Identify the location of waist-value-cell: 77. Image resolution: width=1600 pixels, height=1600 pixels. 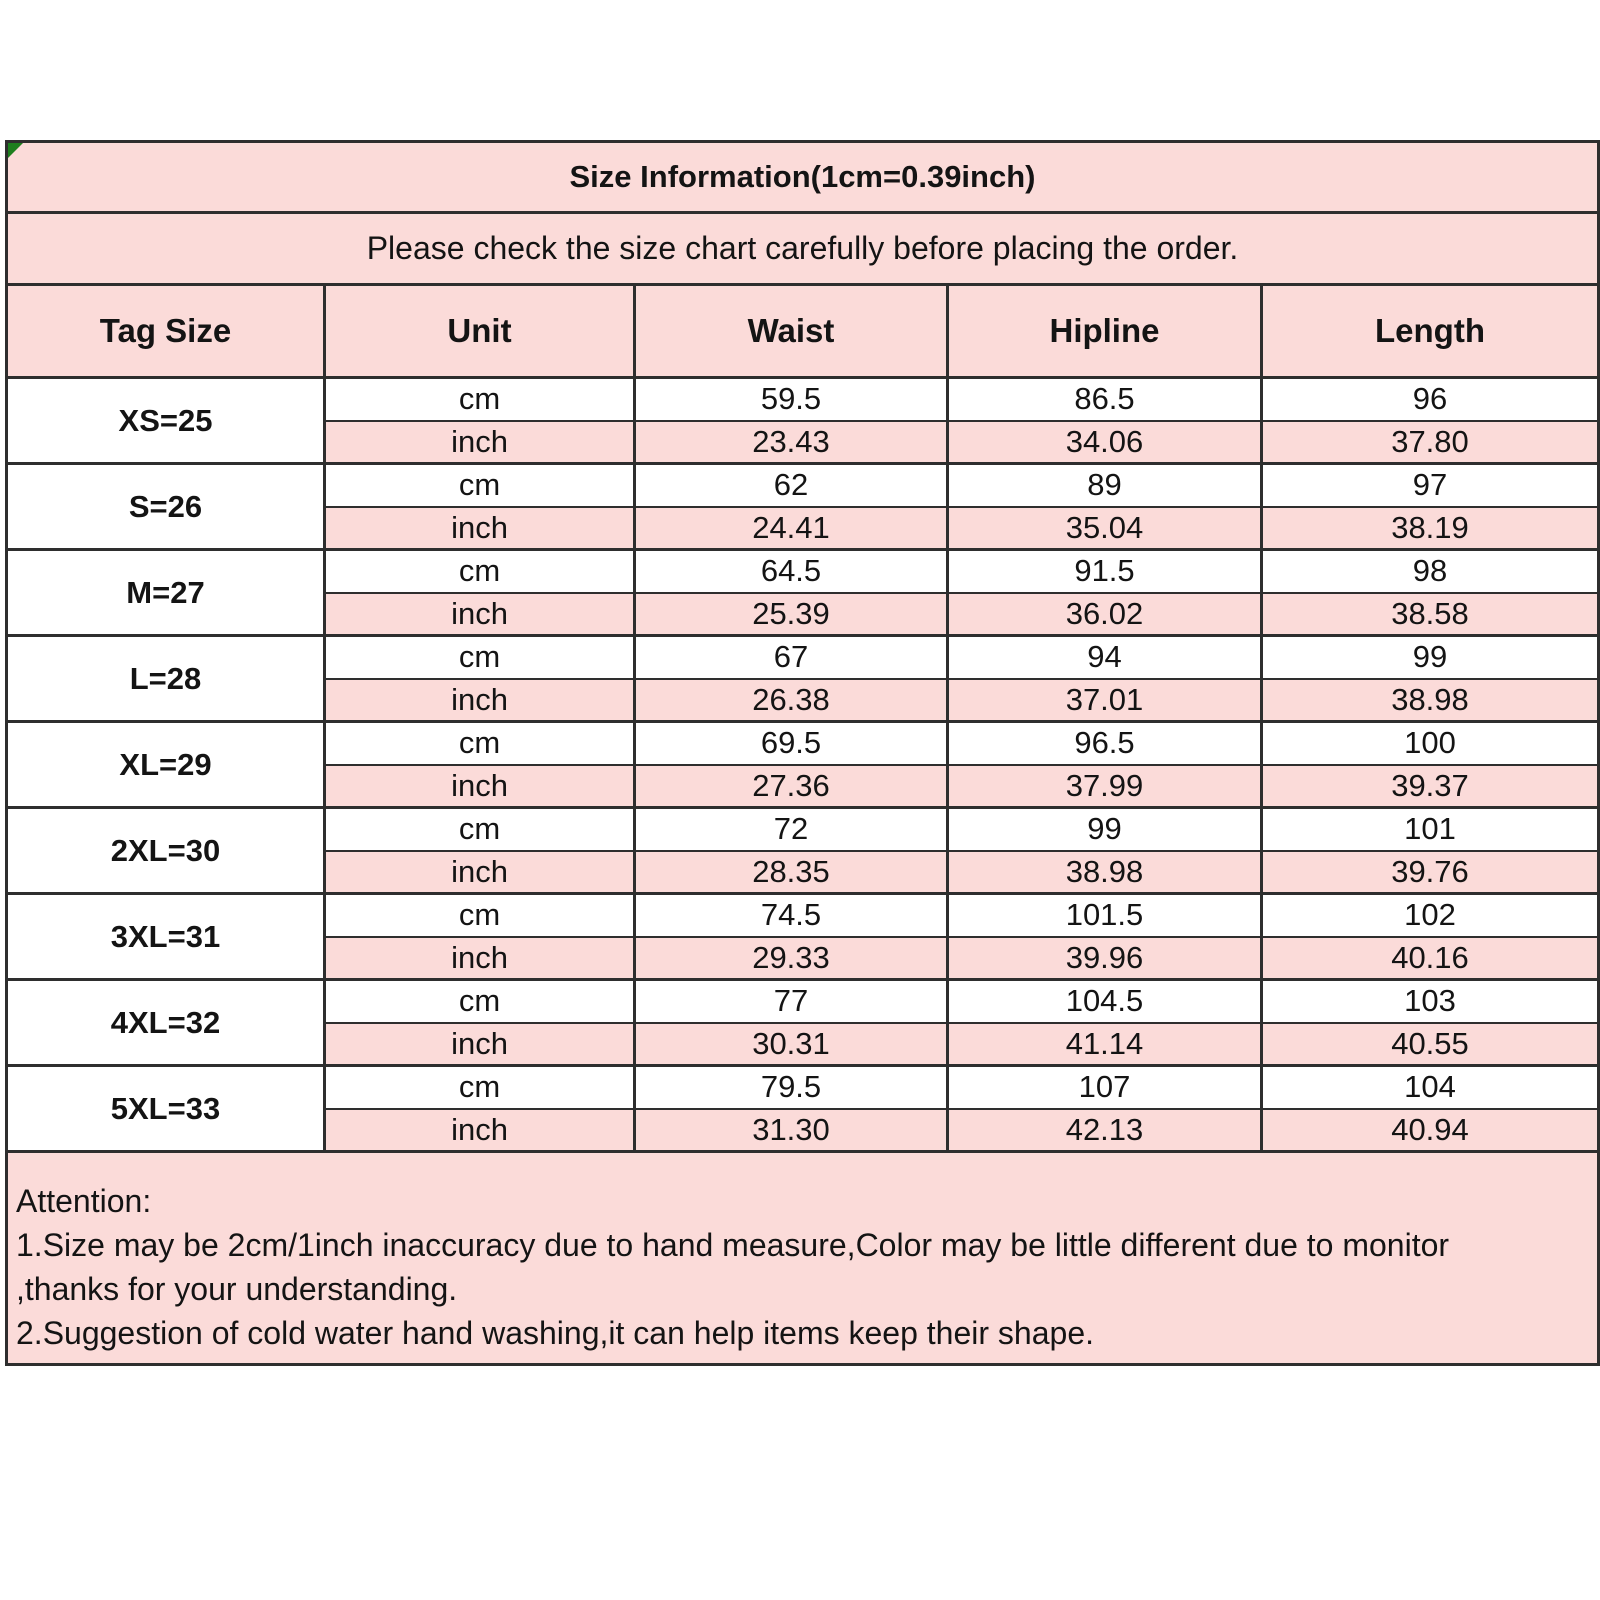
(791, 1001).